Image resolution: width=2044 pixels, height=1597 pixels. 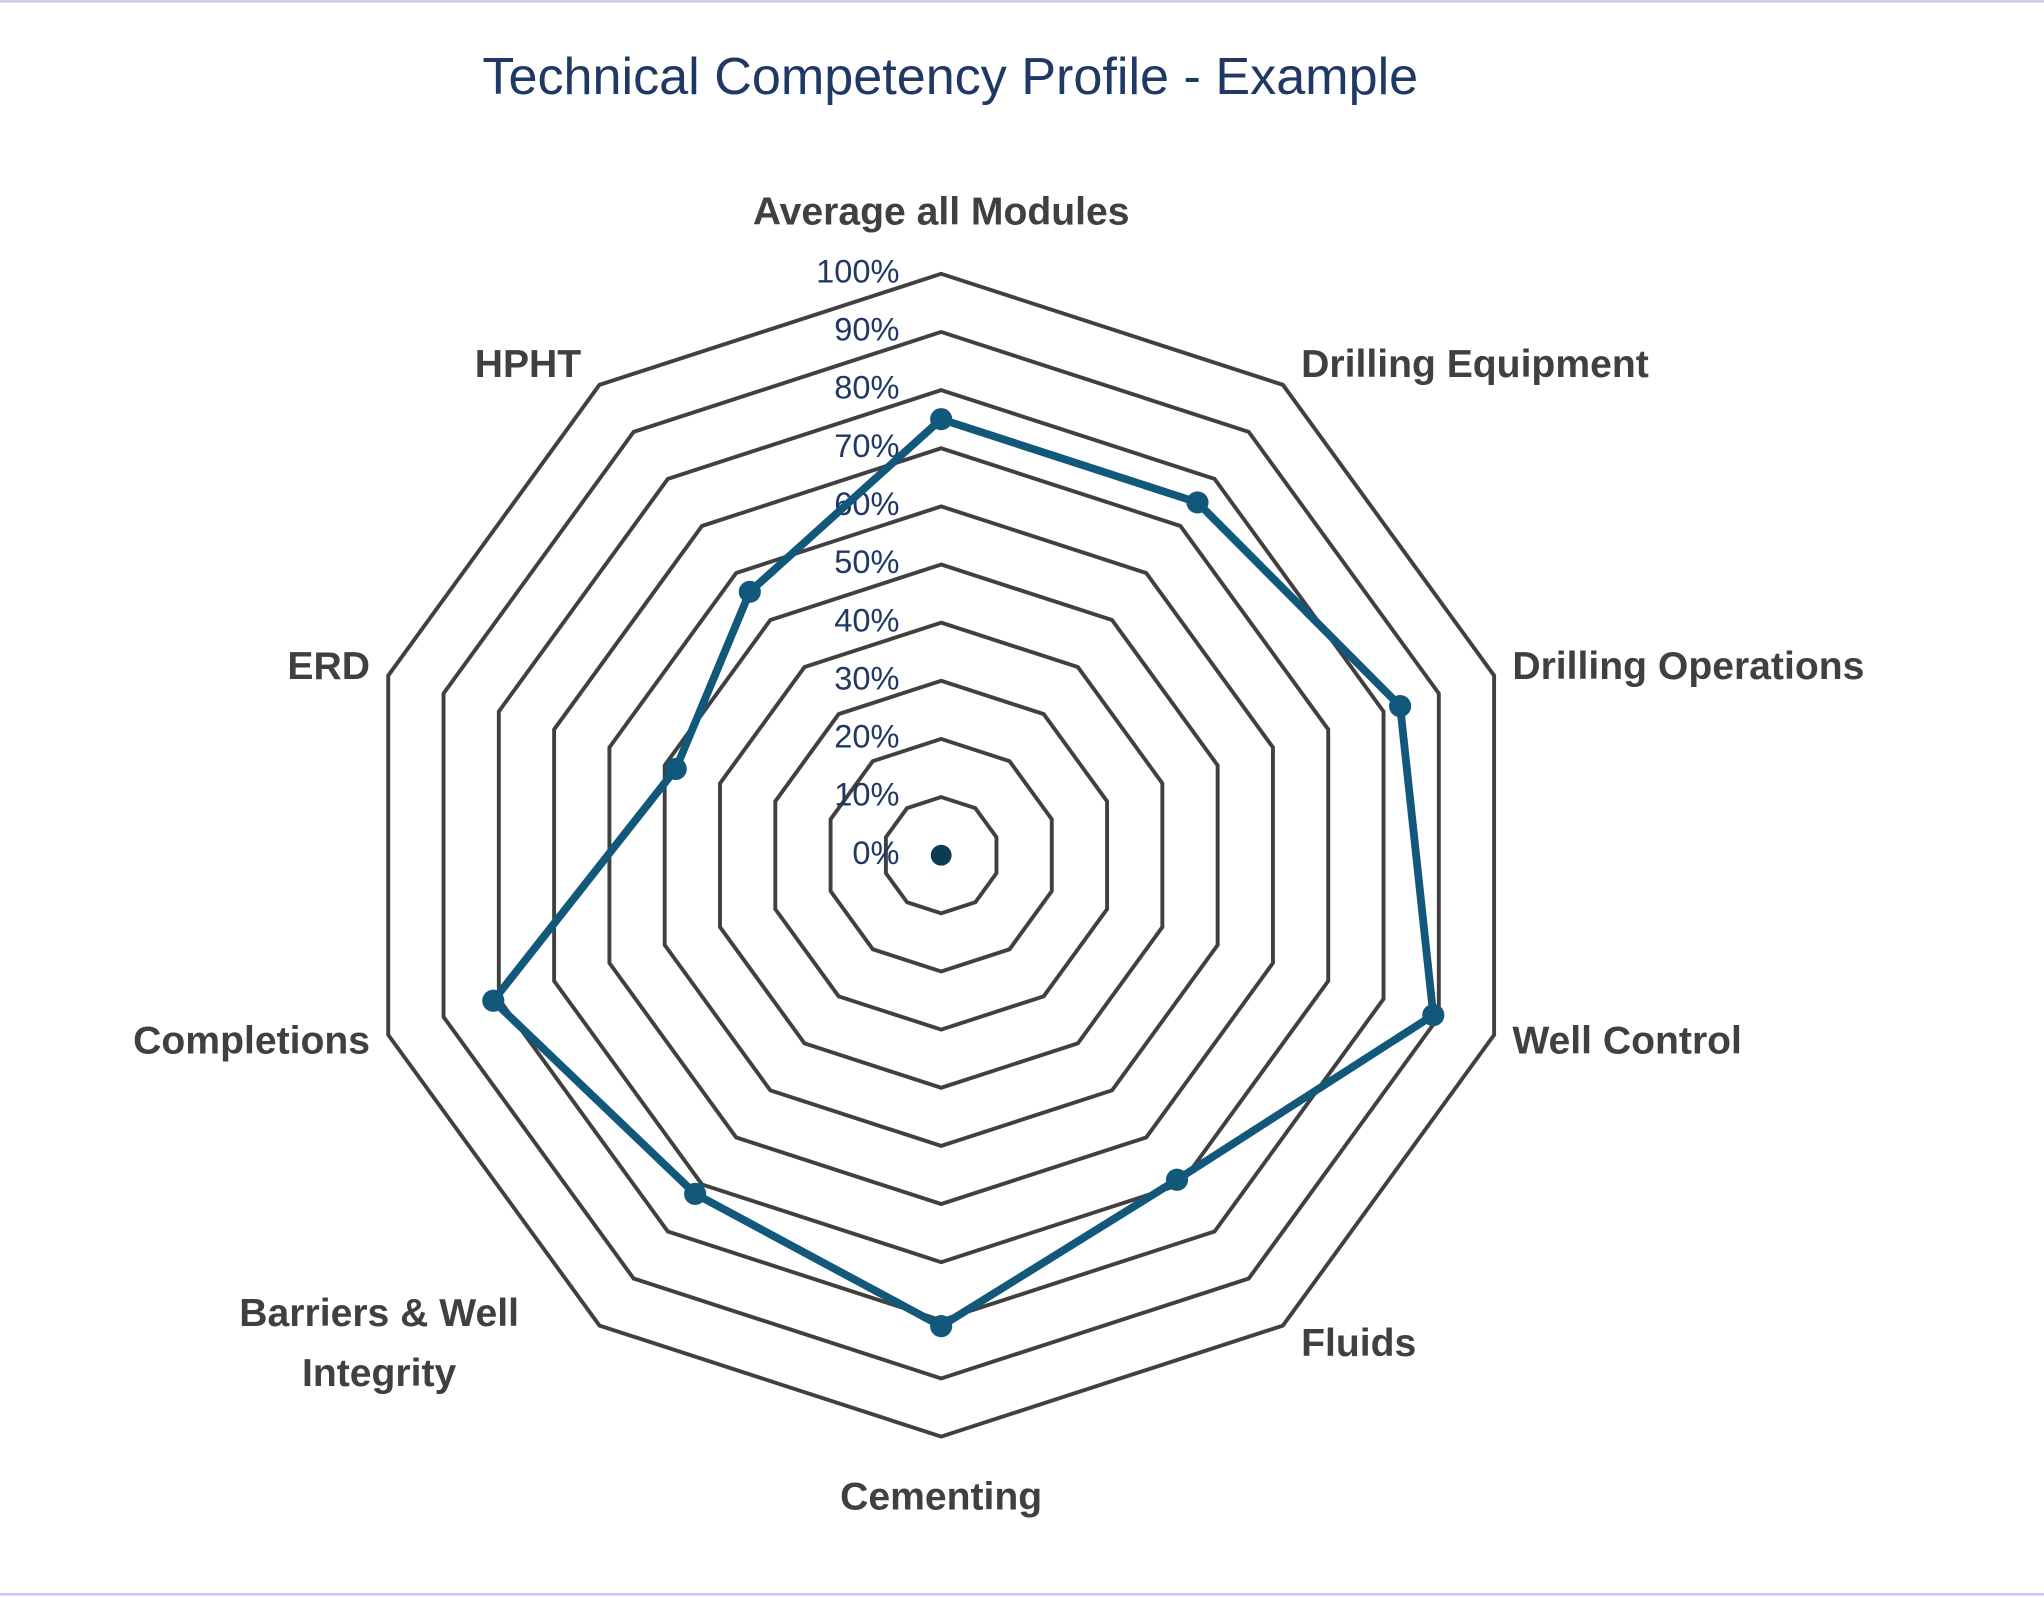 What do you see at coordinates (328, 667) in the screenshot?
I see `category-label: ERD` at bounding box center [328, 667].